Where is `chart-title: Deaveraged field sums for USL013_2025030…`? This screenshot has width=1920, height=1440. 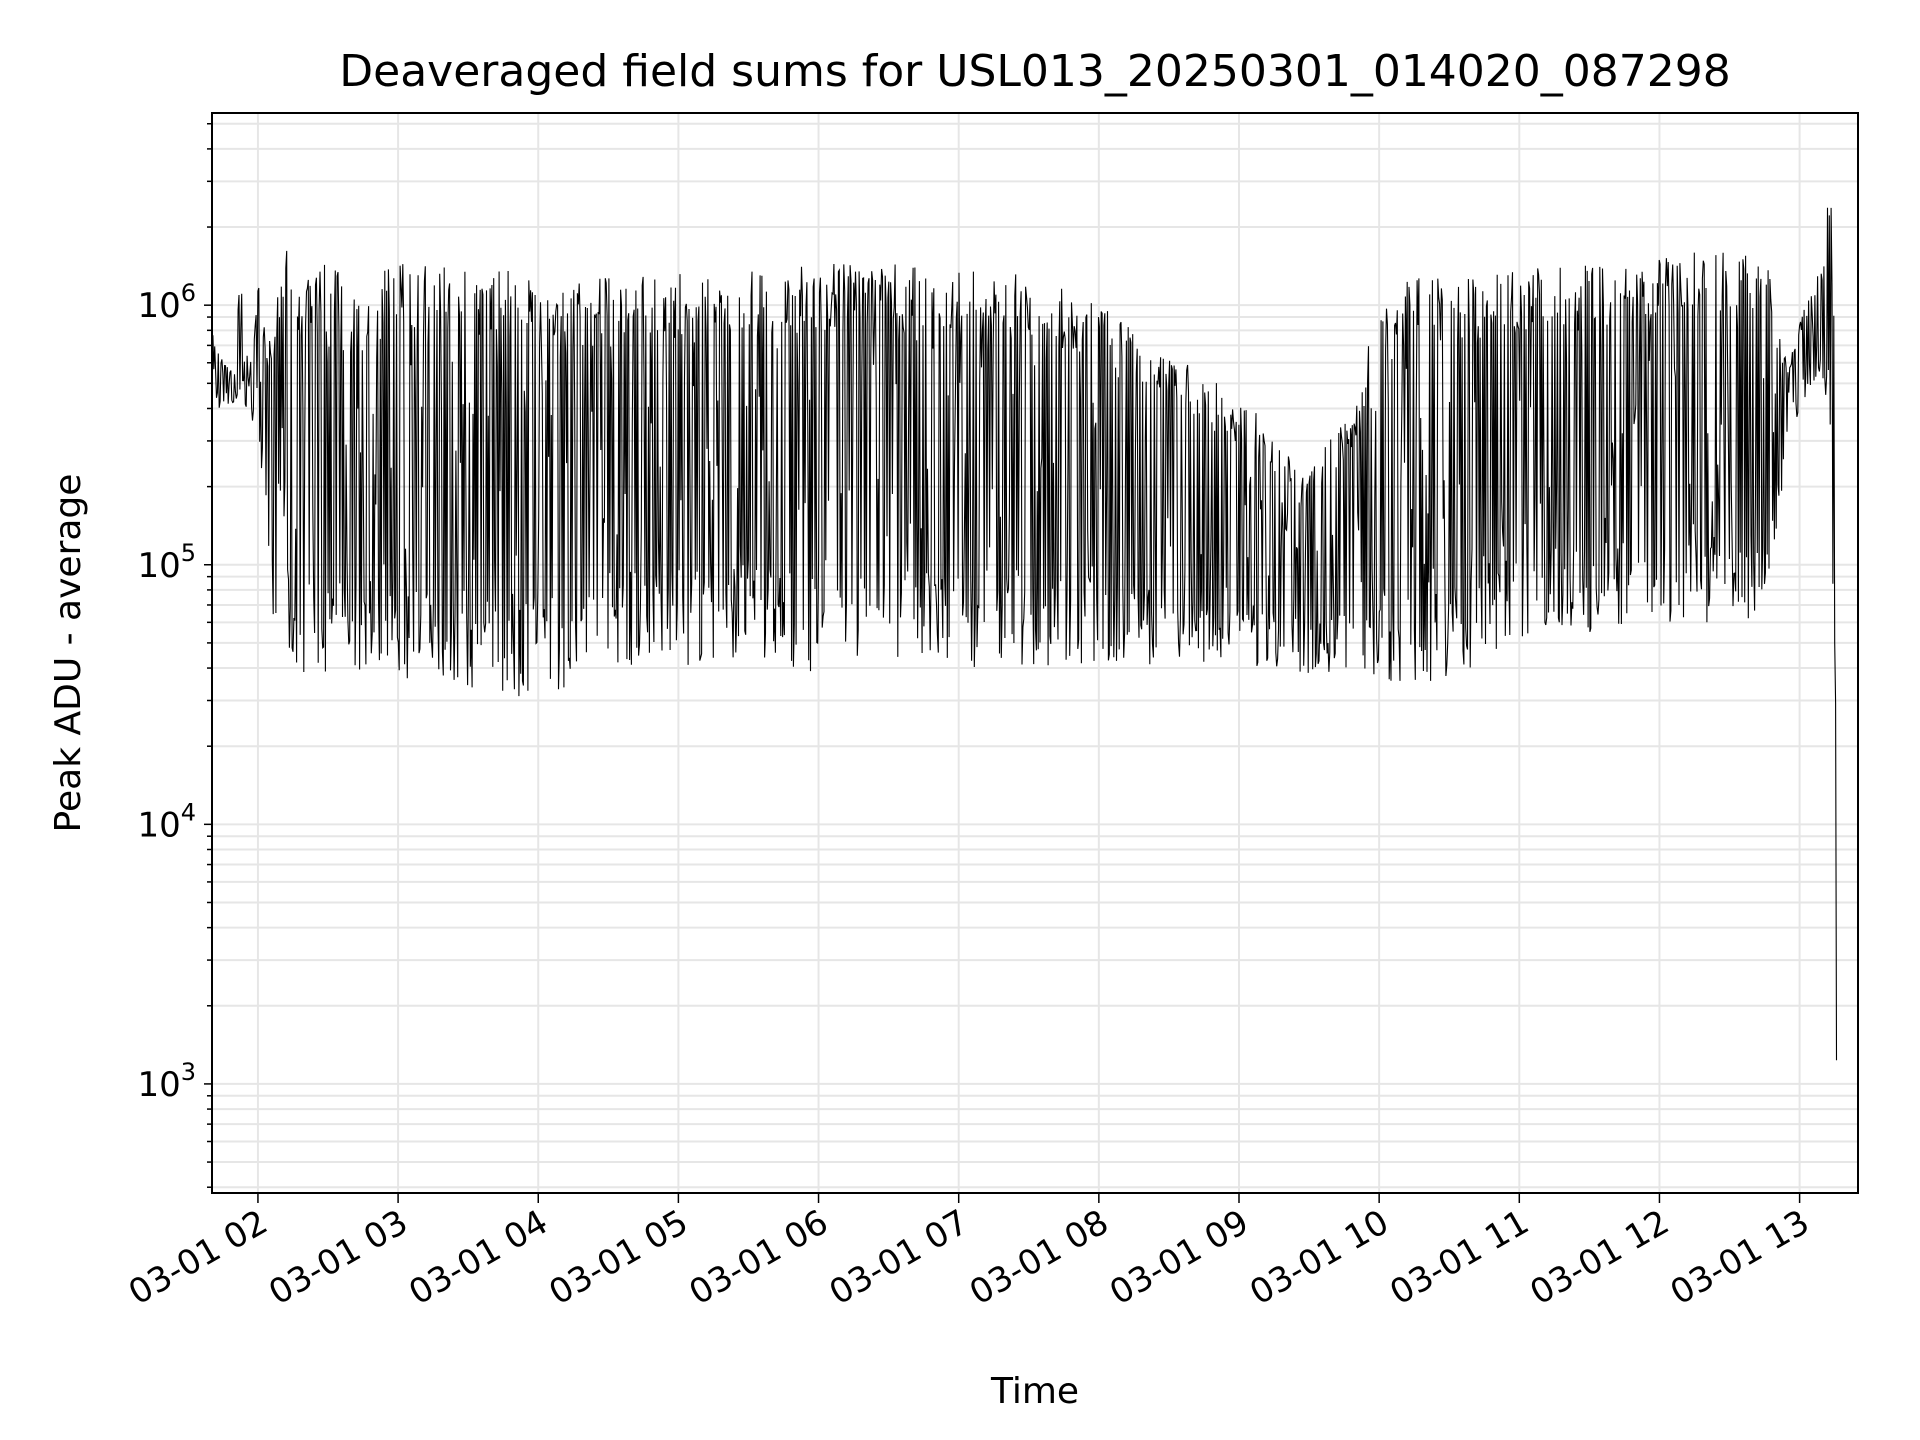
chart-title: Deaveraged field sums for USL013_2025030… is located at coordinates (1035, 71).